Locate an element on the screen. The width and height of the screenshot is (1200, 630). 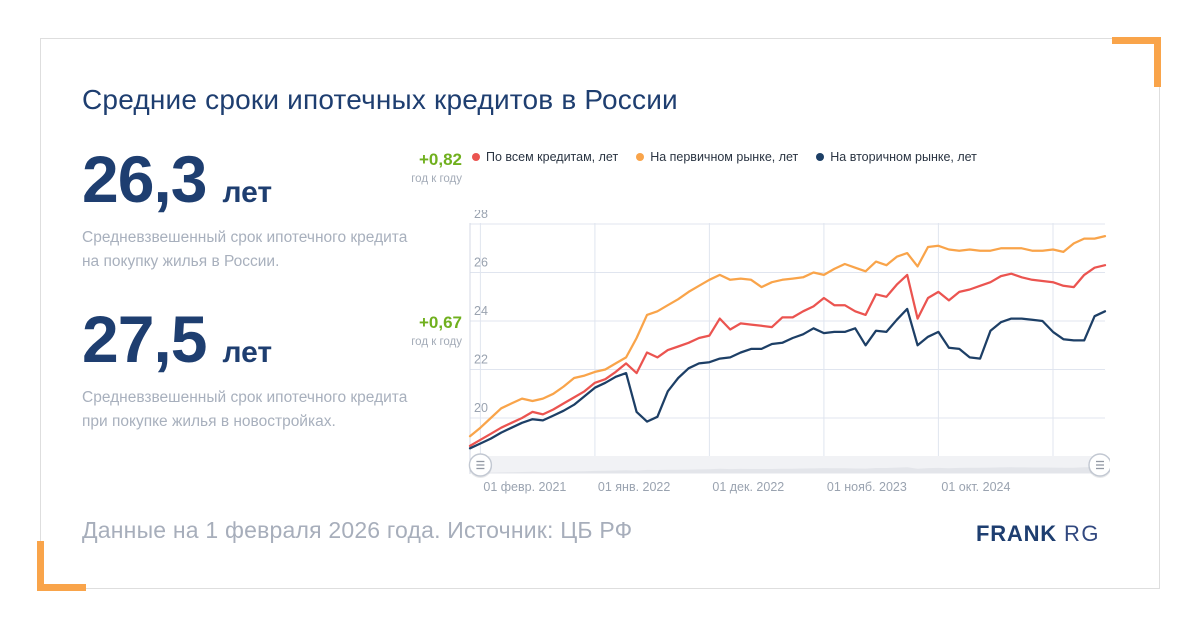
navigator-handle-right is located at coordinates (1100, 465).